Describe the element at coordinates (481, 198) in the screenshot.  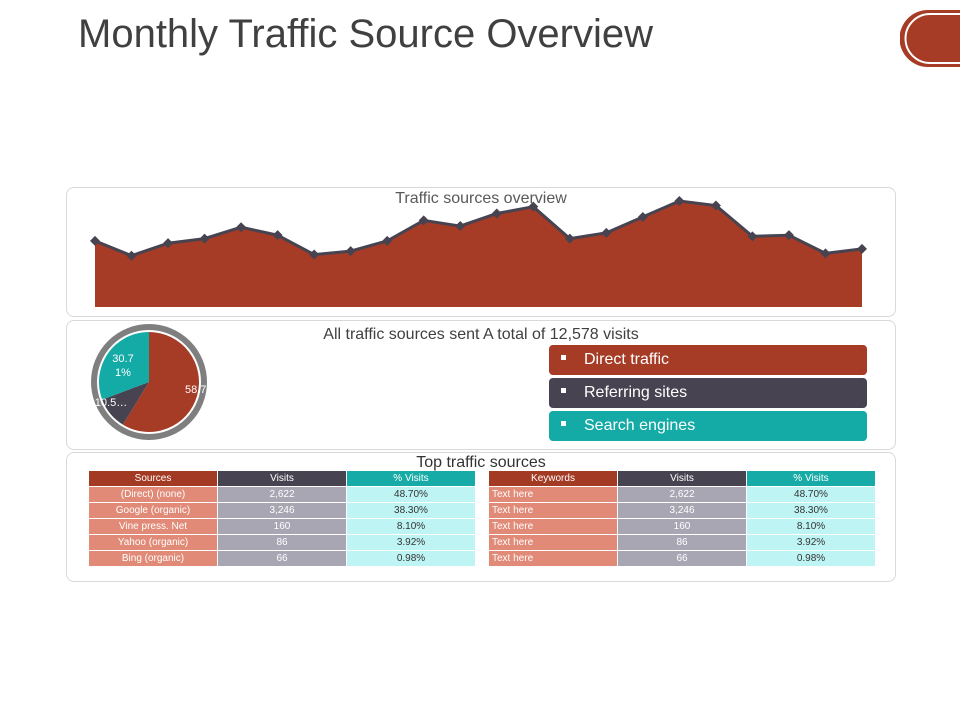
I see `area-chart-title: Traffic sources overview` at that location.